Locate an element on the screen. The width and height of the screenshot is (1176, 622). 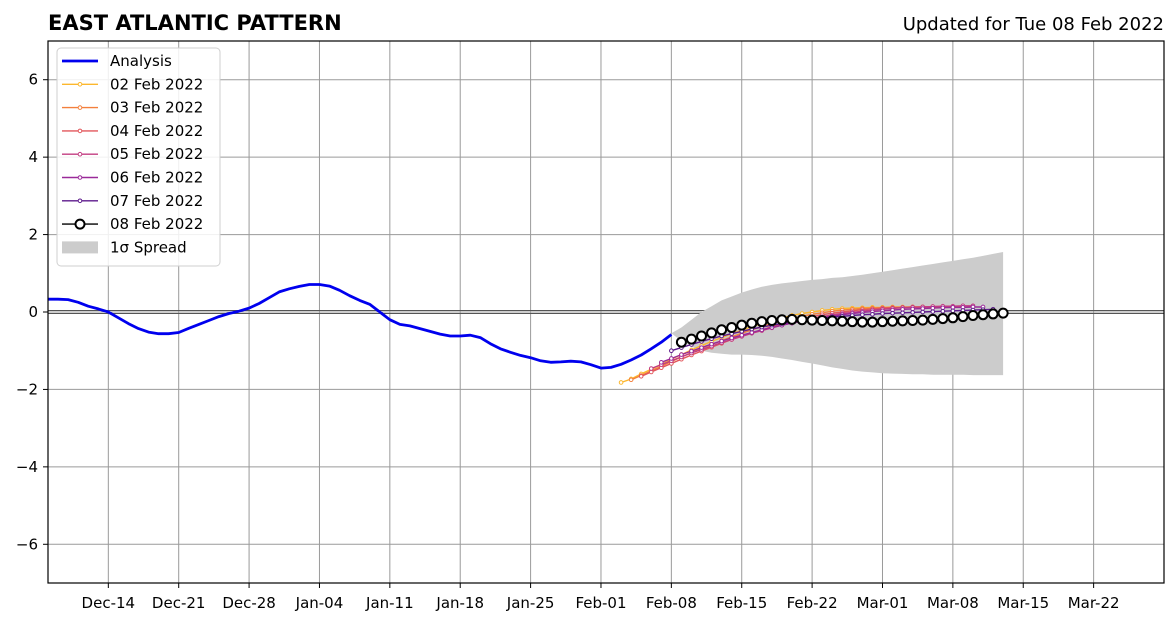
x-tick-label: Jan-25 is located at coordinates (530, 603).